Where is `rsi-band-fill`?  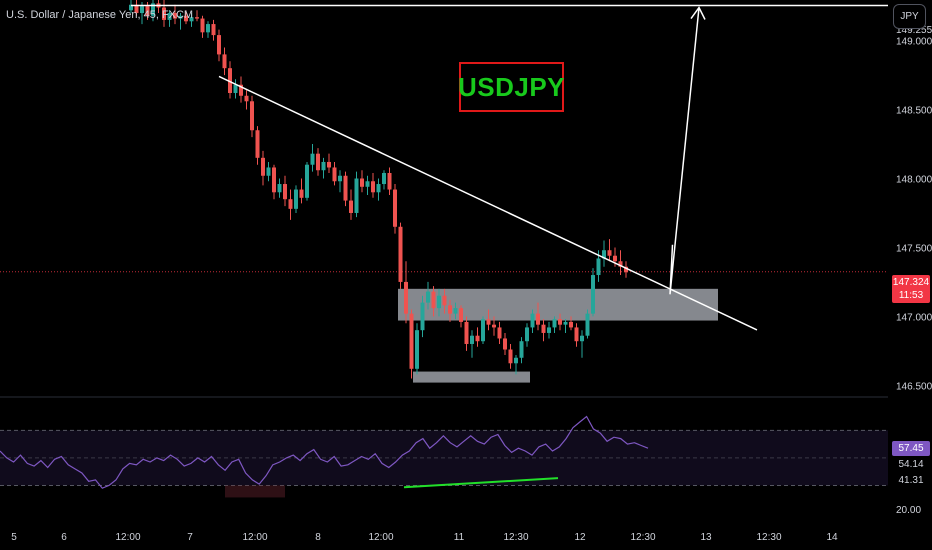
rsi-band-fill is located at coordinates (444, 458).